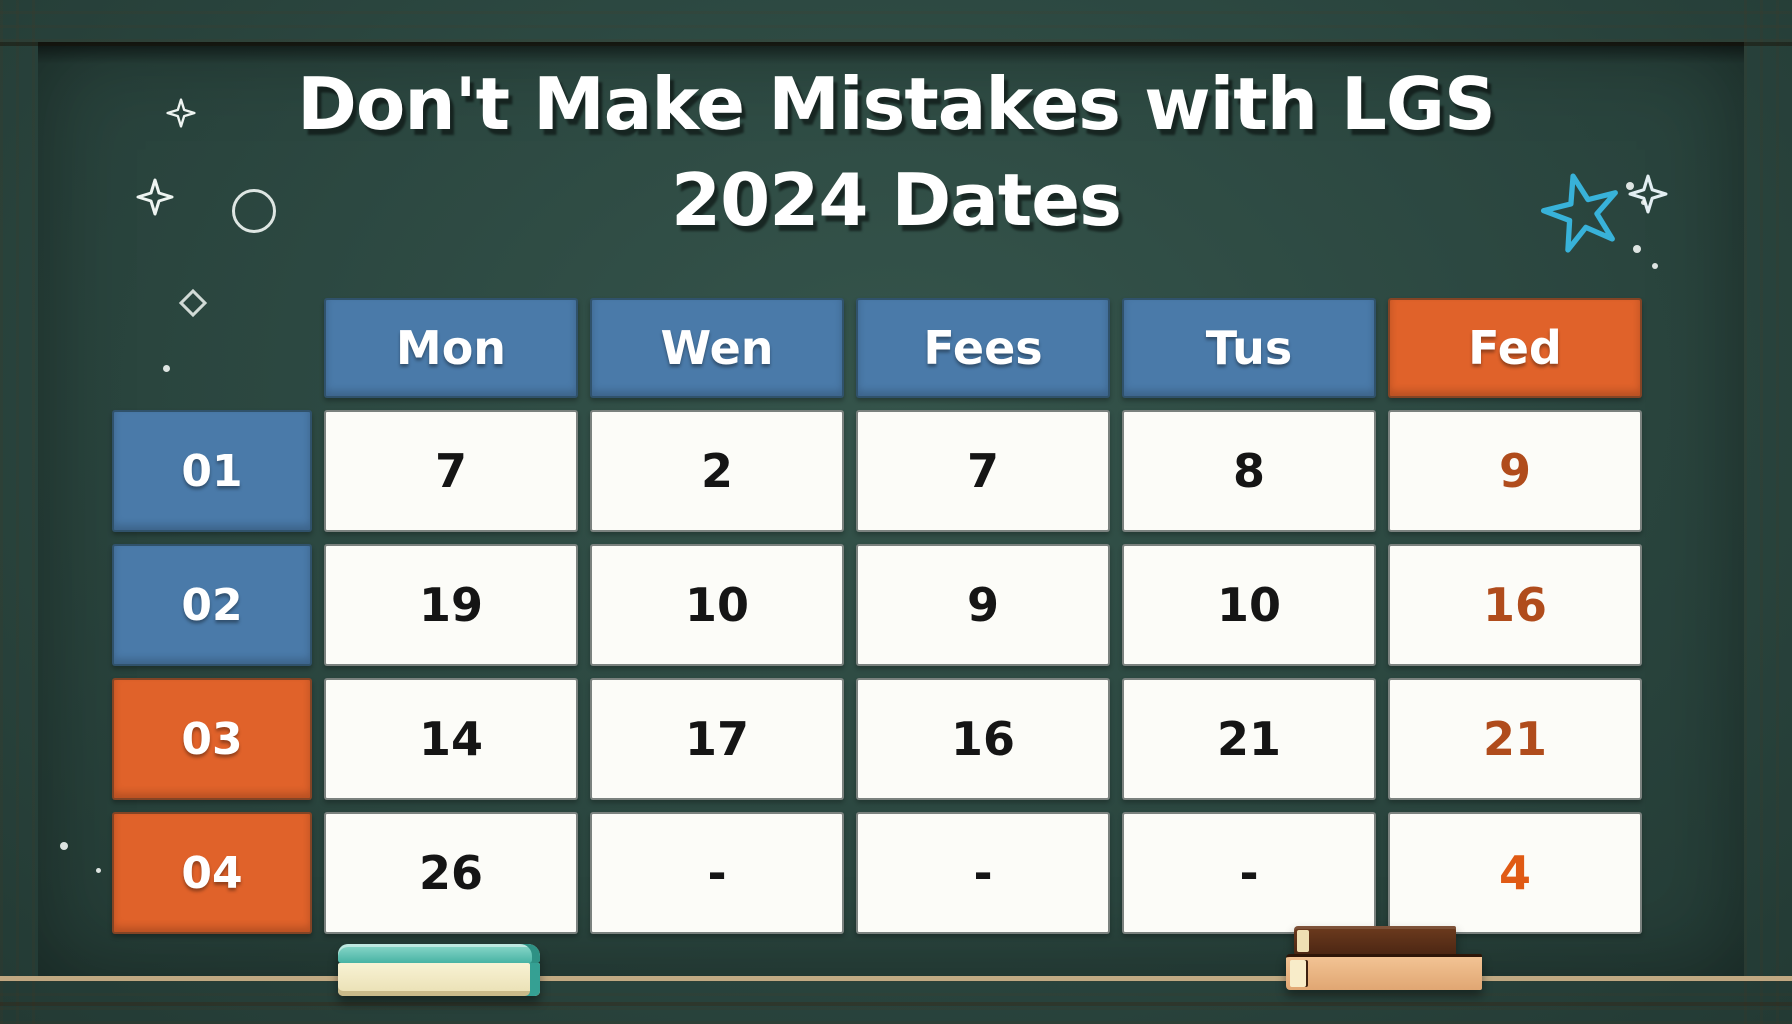 The height and width of the screenshot is (1024, 1792). What do you see at coordinates (1515, 471) in the screenshot?
I see `table-cell-r1-fed: 9` at bounding box center [1515, 471].